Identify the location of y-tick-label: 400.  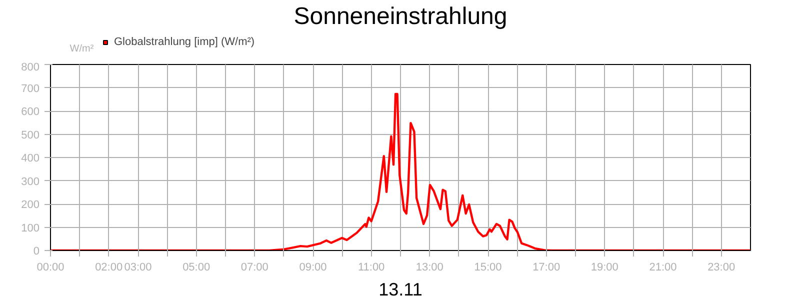
(30, 158).